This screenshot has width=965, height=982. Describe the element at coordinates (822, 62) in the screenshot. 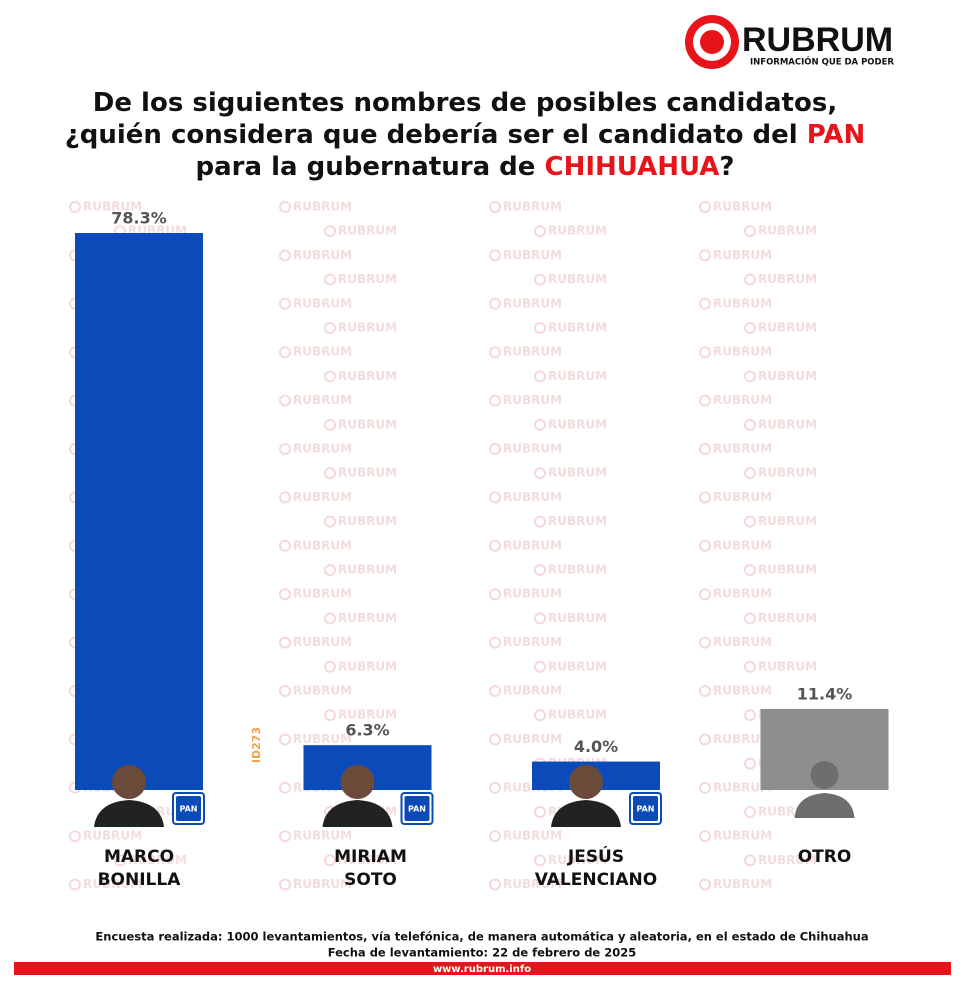

I see `logo-tagline: INFORMACIÓN QUE DA PODER` at that location.